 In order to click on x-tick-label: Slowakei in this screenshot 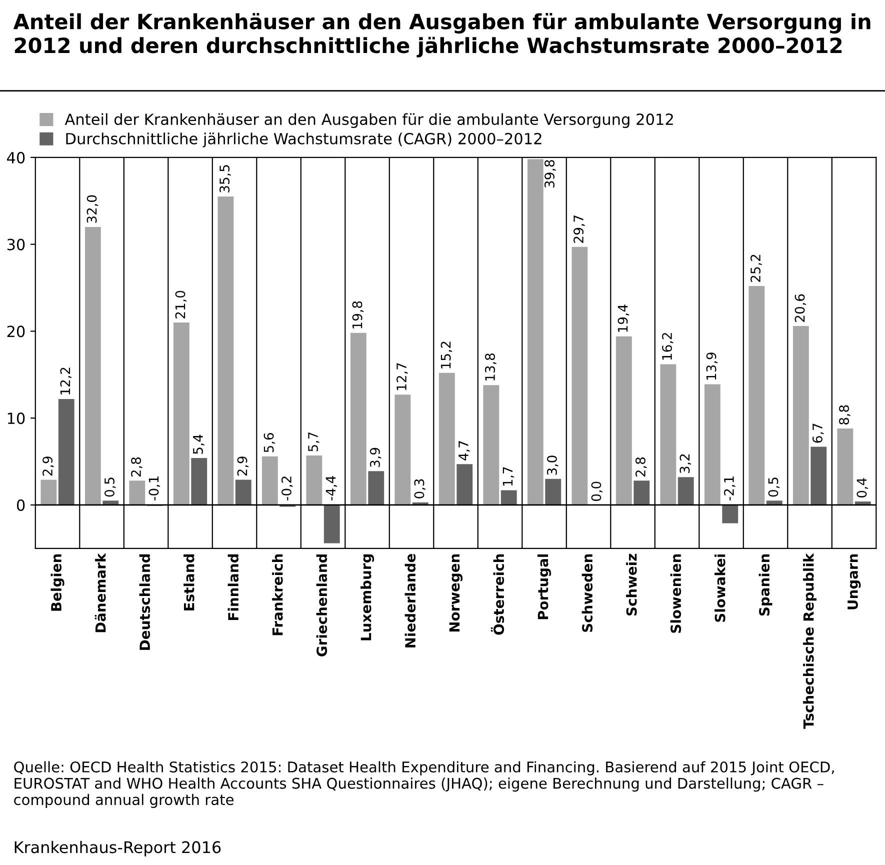, I will do `click(720, 588)`.